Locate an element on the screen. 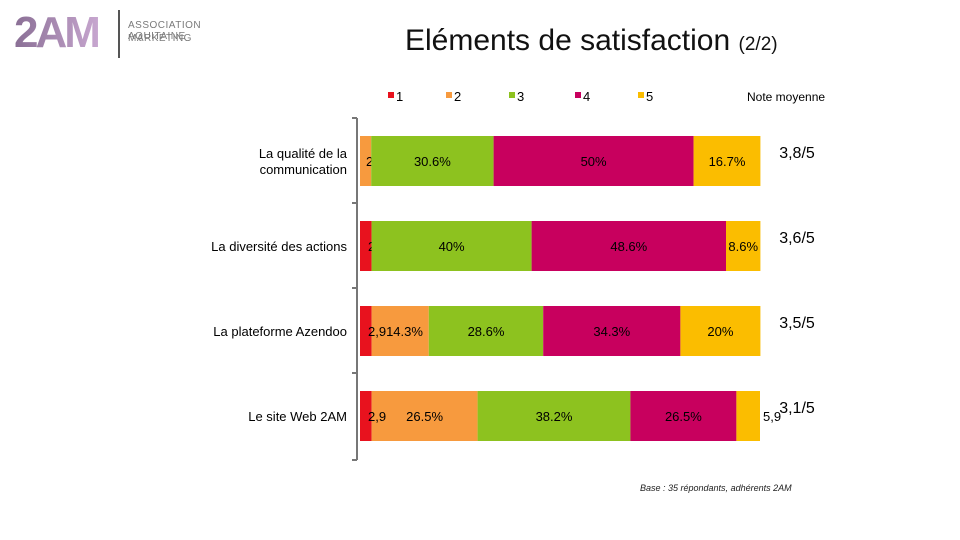 The image size is (960, 540). average-score: 3,6/5 is located at coordinates (797, 238).